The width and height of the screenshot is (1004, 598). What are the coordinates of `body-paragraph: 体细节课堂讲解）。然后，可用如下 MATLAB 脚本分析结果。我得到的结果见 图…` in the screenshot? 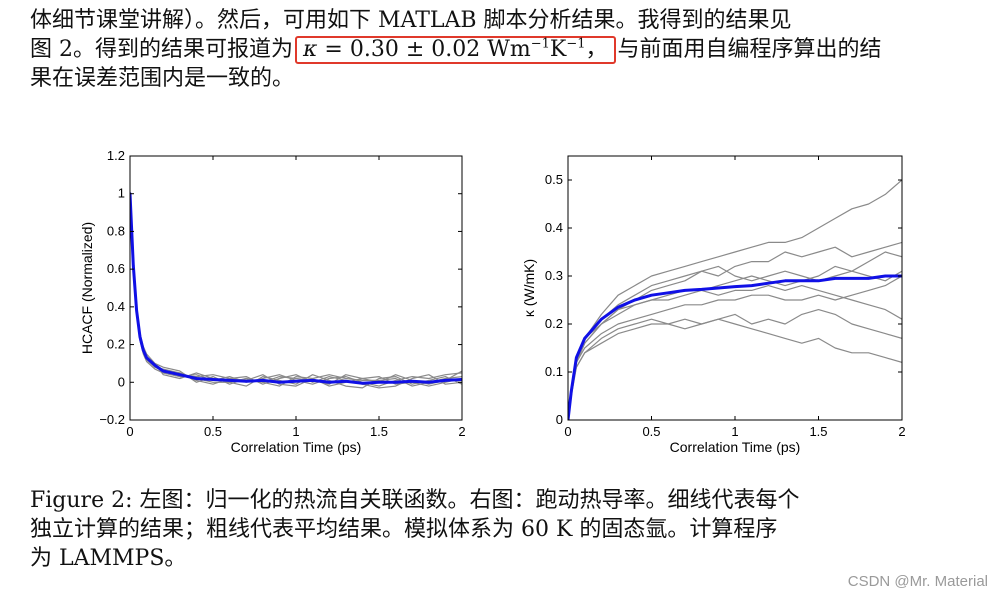 It's located at (505, 49).